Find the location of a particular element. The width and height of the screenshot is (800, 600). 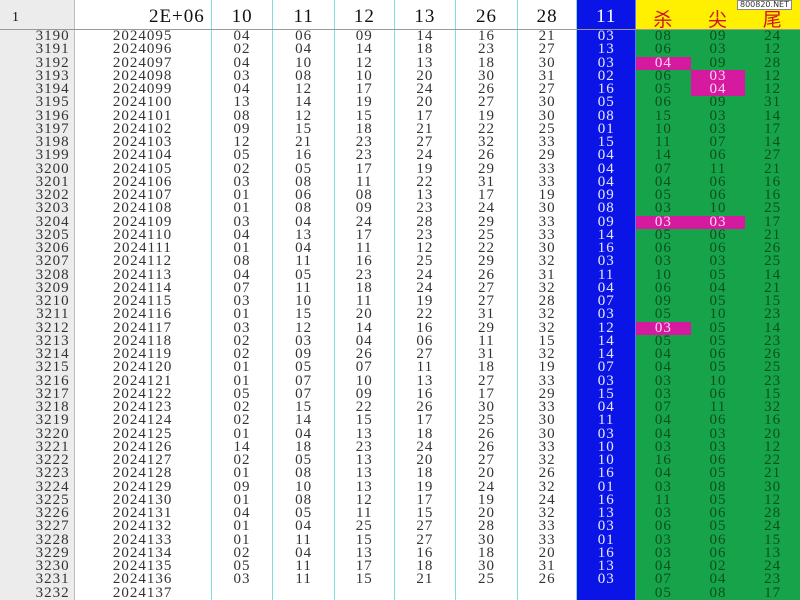

number-cell: 25 is located at coordinates (365, 527).